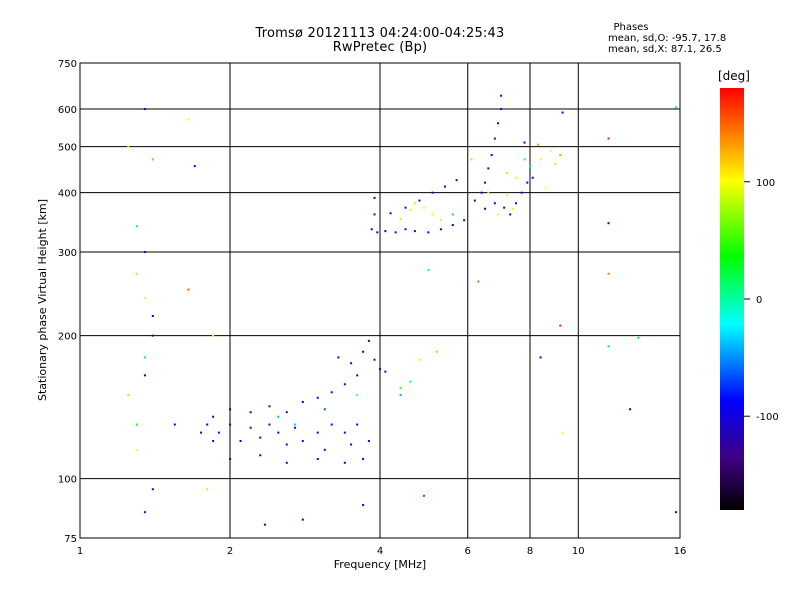 Image resolution: width=800 pixels, height=600 pixels. What do you see at coordinates (42, 300) in the screenshot?
I see `y-axis-label: Stationary phase Virtual Height [km]` at bounding box center [42, 300].